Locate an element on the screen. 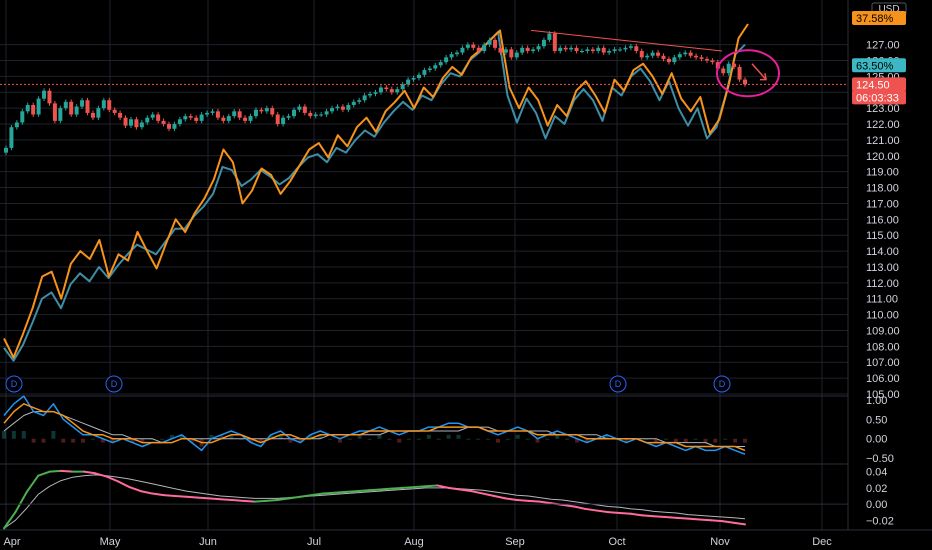 This screenshot has width=932, height=550. dividend-marker: D is located at coordinates (114, 384).